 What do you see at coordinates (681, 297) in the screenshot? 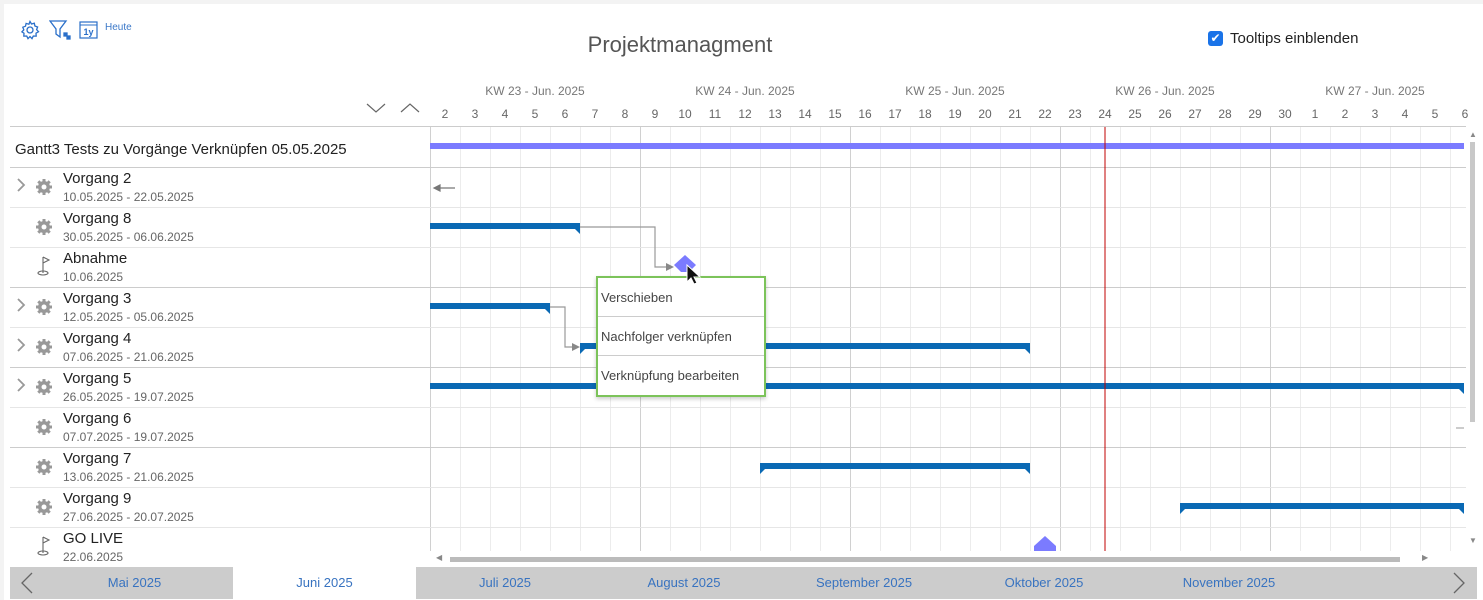
I see `menu-item-verschieben: Verschieben` at bounding box center [681, 297].